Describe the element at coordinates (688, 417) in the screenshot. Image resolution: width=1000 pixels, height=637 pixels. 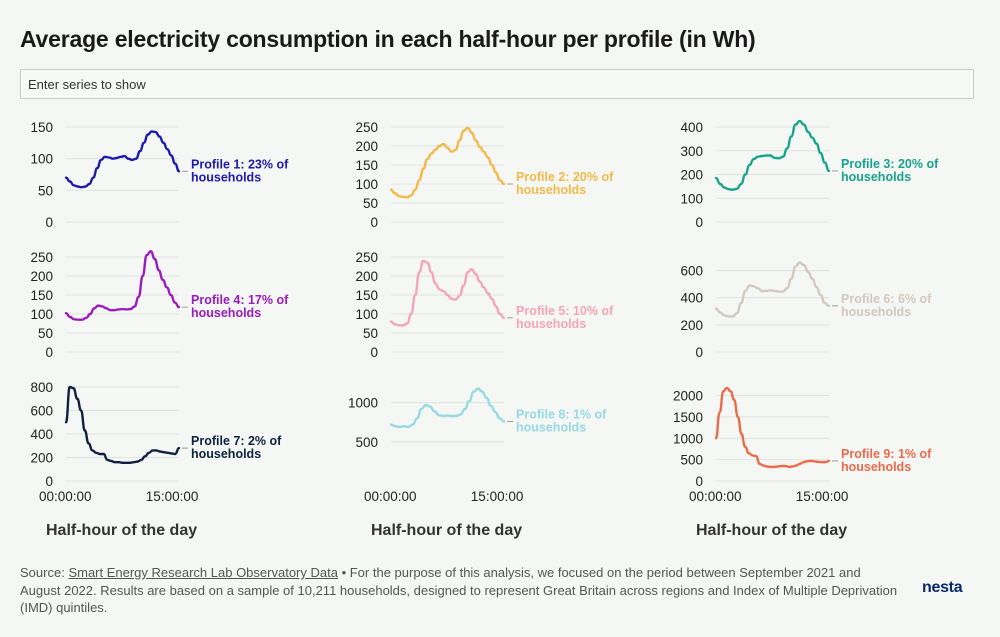
I see `y-tick-label: 1500` at that location.